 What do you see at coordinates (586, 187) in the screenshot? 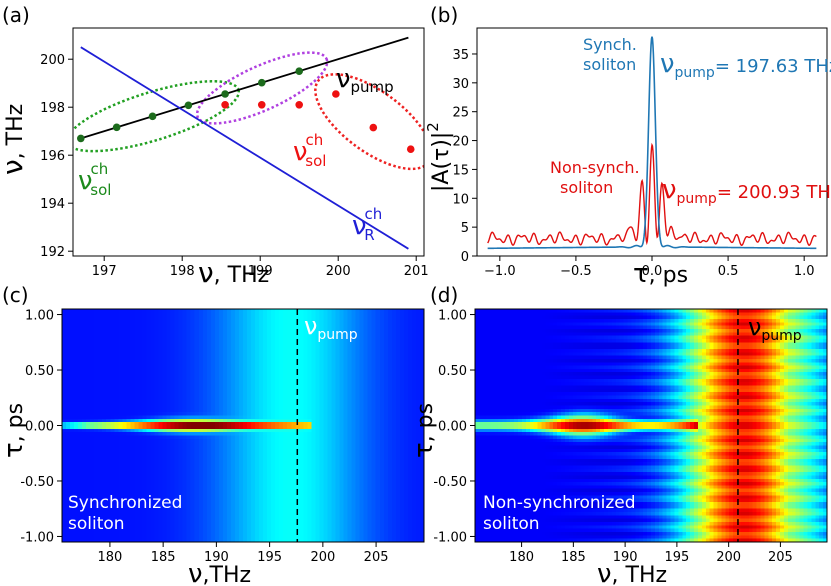
I see `nonsynch-annotation-2: soliton` at bounding box center [586, 187].